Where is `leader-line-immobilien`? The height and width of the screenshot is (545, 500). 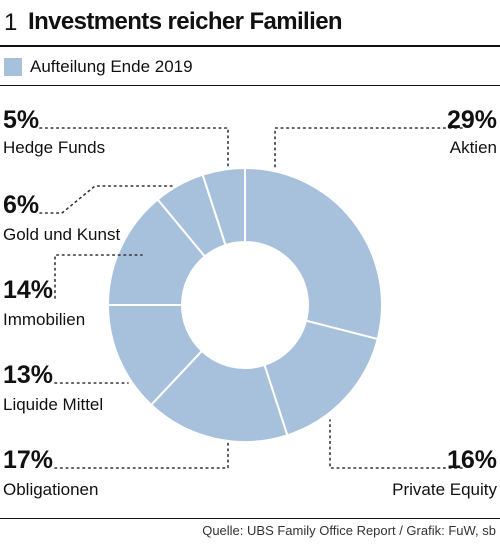
leader-line-immobilien is located at coordinates (98, 276).